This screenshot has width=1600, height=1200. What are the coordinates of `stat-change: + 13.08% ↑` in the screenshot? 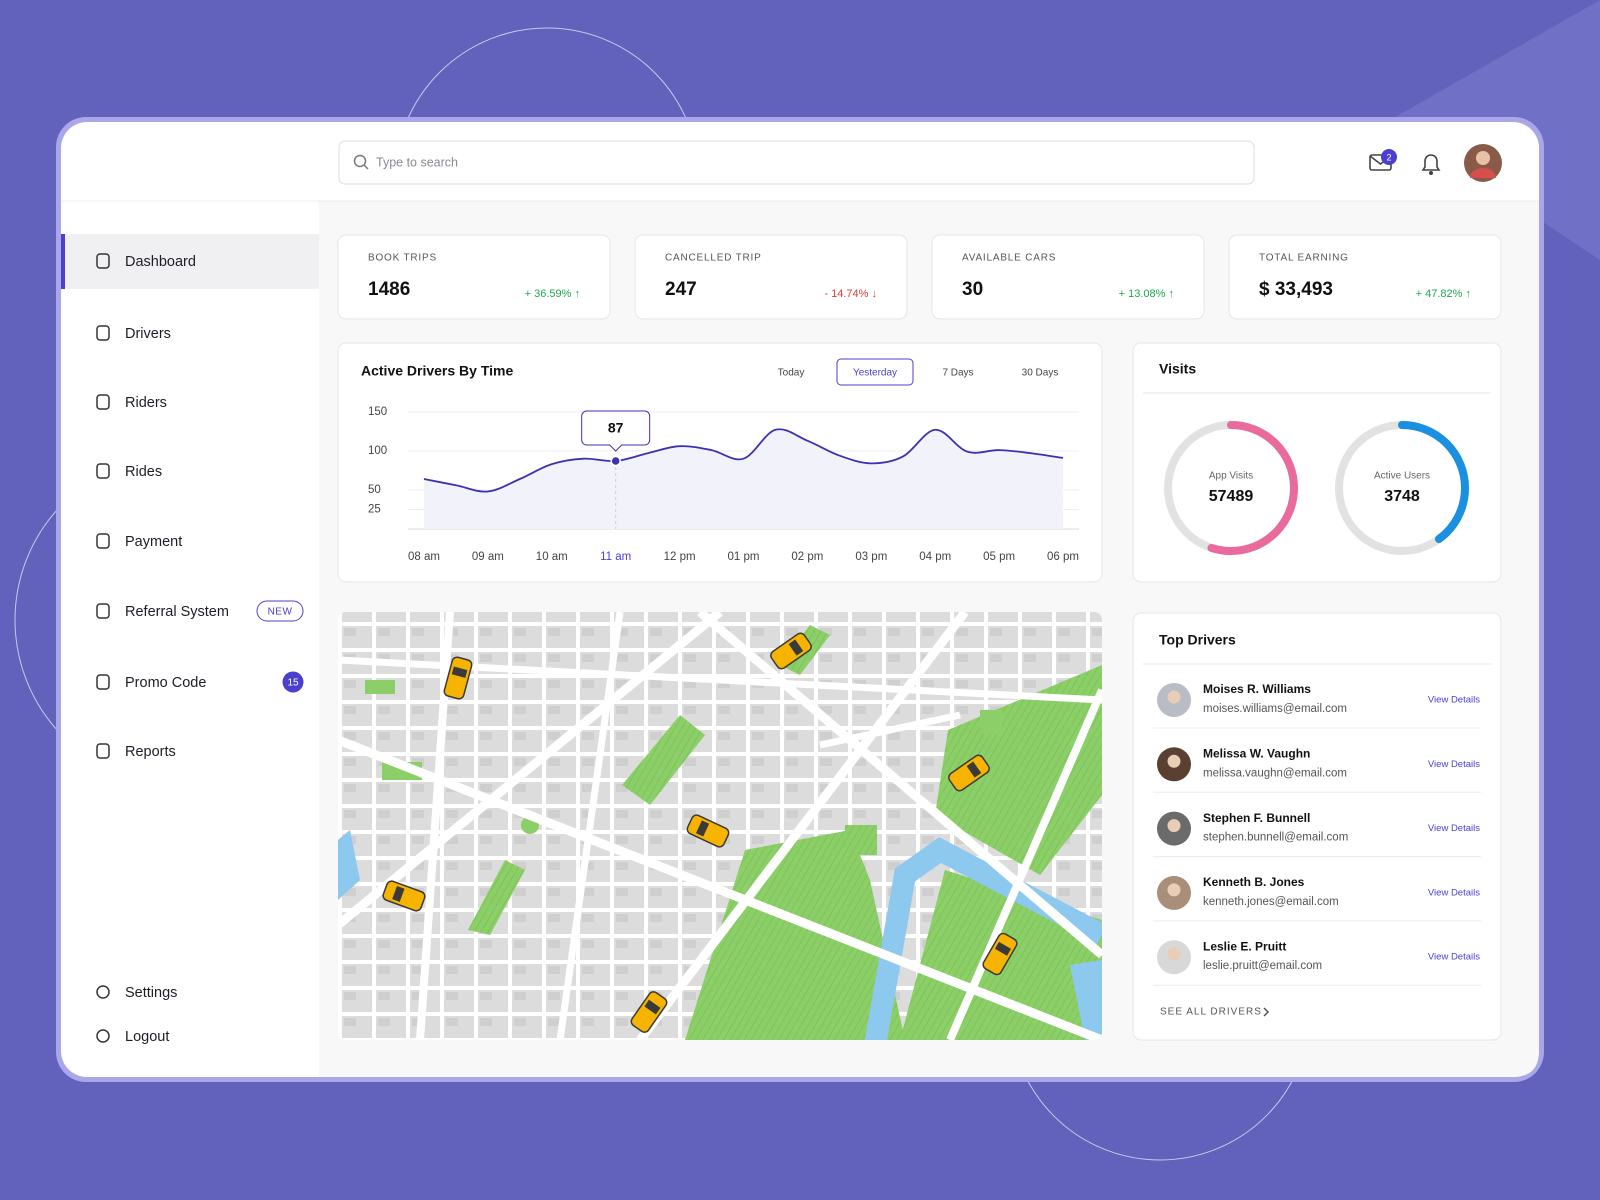 It's located at (1146, 294).